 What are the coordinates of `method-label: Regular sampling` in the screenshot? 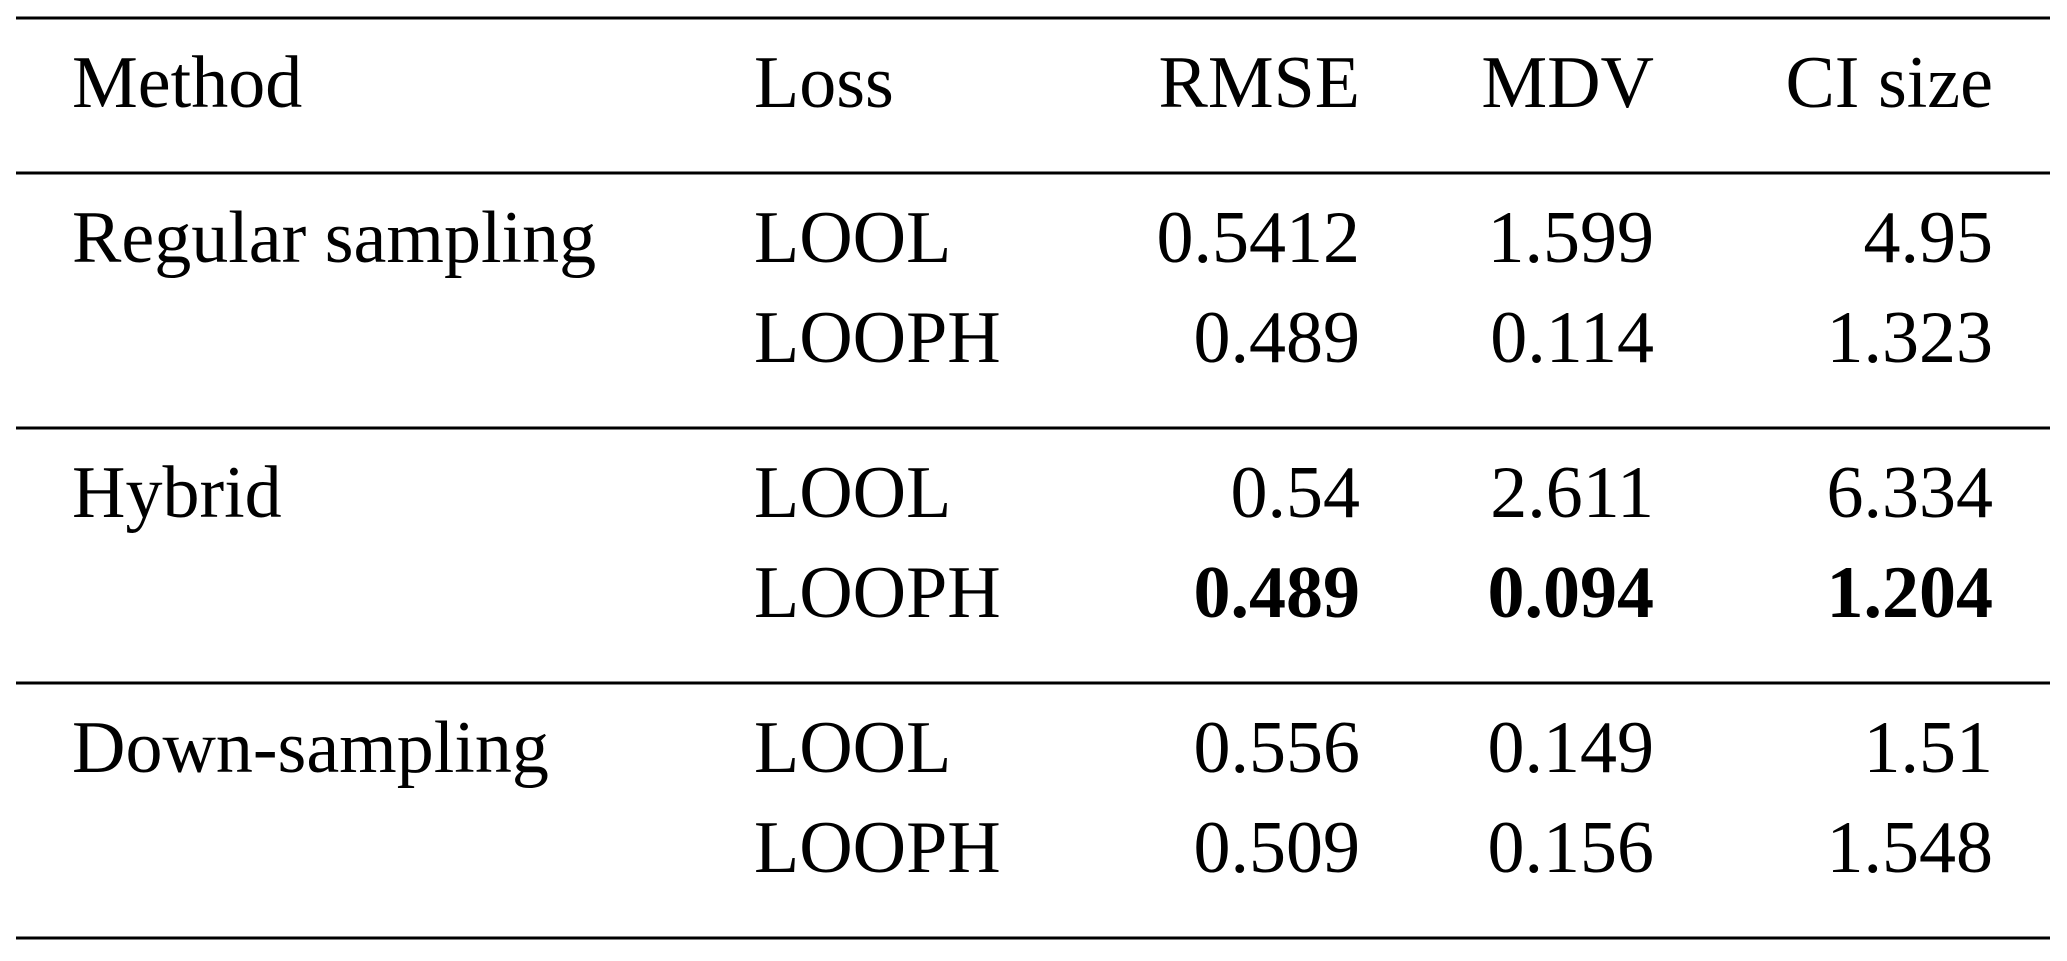 It's located at (334, 238).